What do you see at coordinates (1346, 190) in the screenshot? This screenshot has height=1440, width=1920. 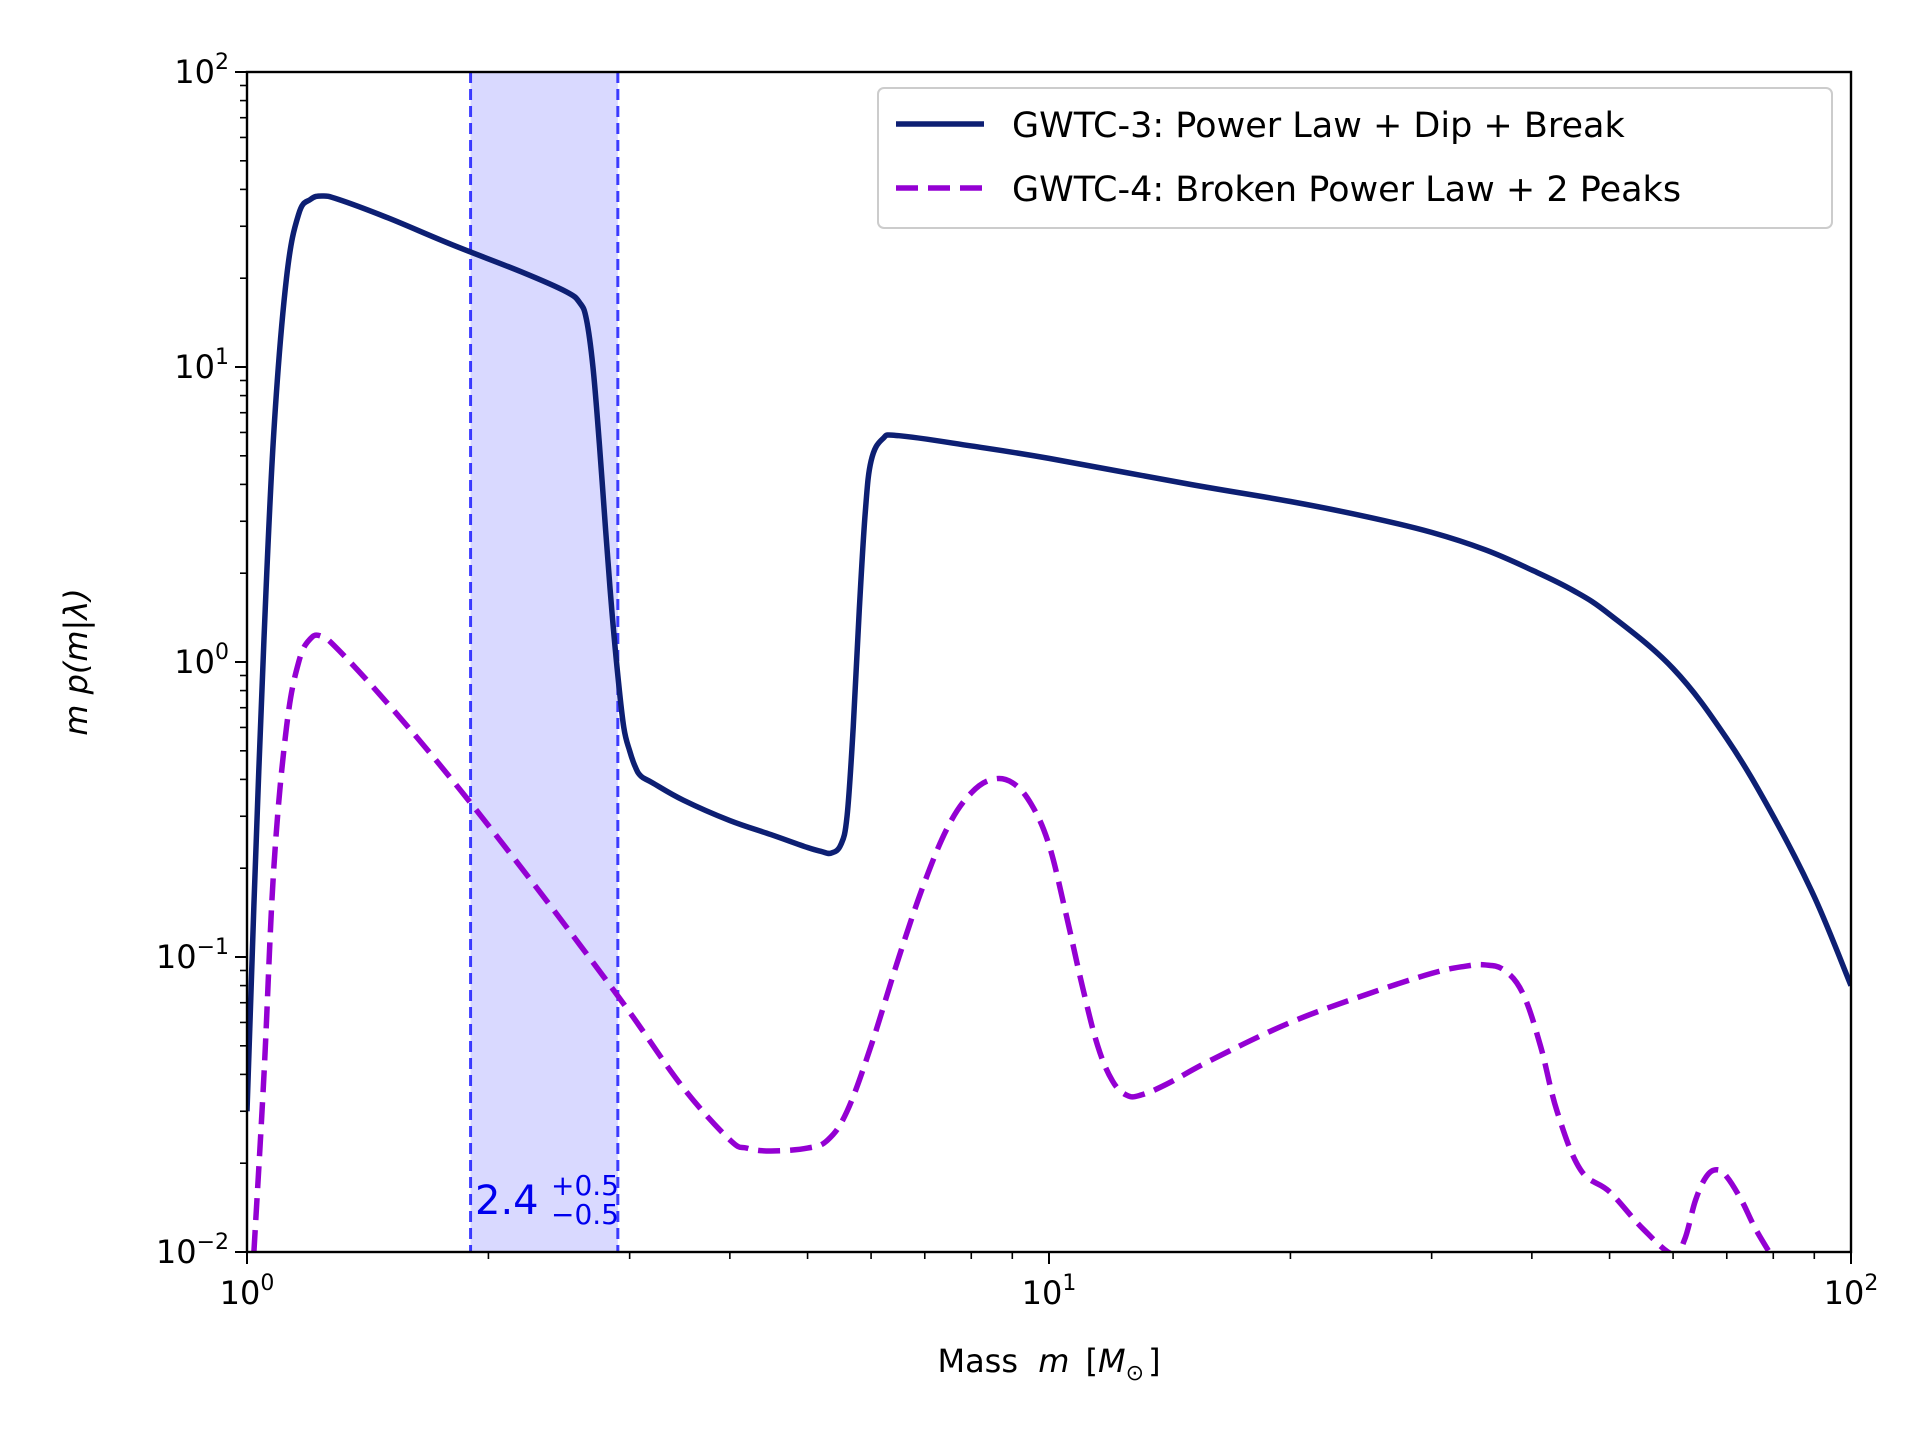 I see `legend-label-gwtc4: GWTC-4: Broken Power Law + 2 Peaks` at bounding box center [1346, 190].